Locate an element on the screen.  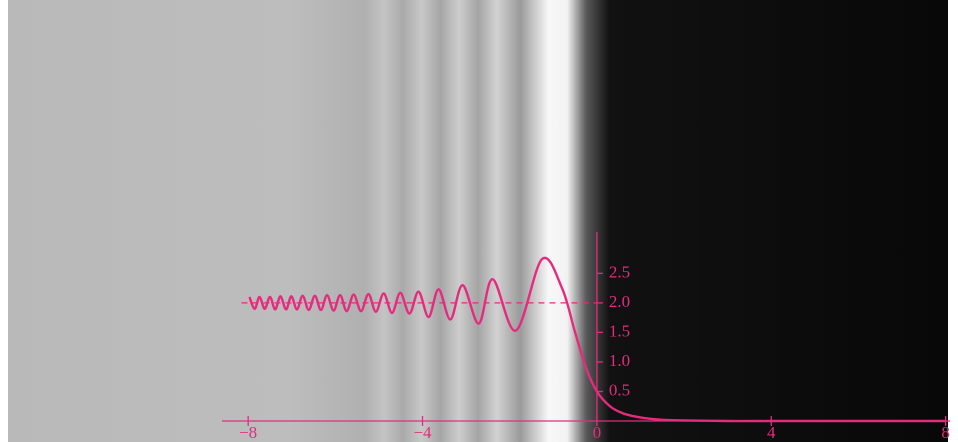
y-tick-label: 1.0 is located at coordinates (619, 360).